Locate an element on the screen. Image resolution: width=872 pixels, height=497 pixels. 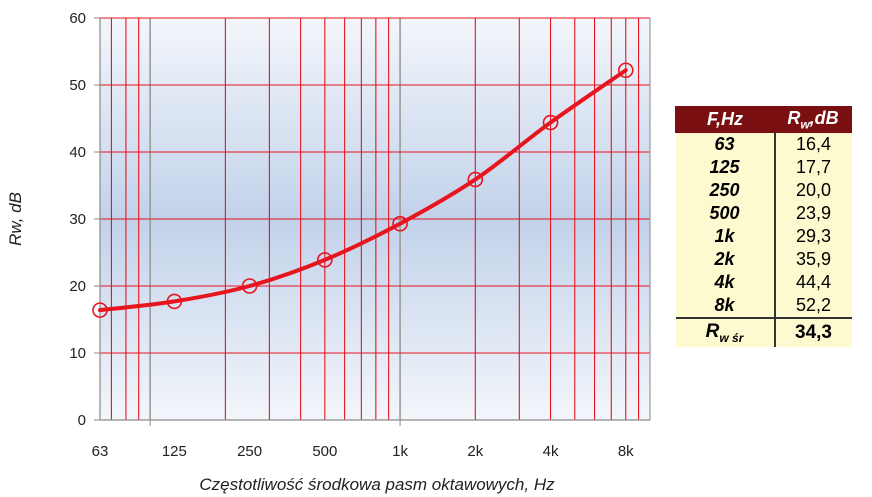
y-tick-label: 60 is located at coordinates (77, 18).